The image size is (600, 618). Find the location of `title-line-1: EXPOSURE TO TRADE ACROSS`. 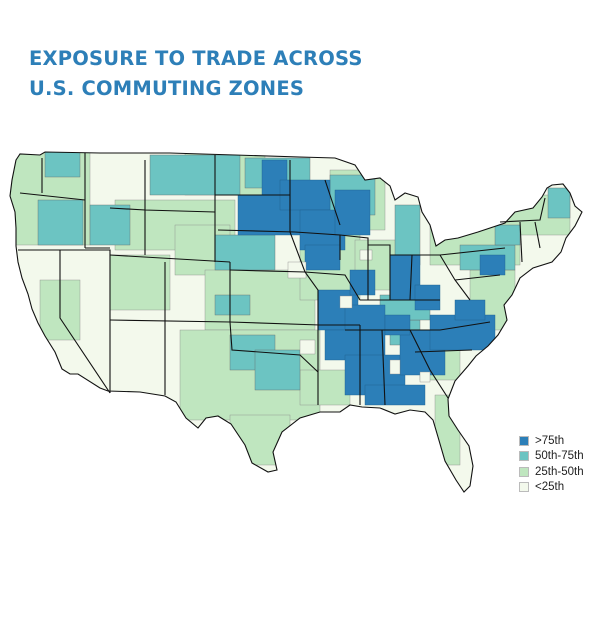

title-line-1: EXPOSURE TO TRADE ACROSS is located at coordinates (196, 58).